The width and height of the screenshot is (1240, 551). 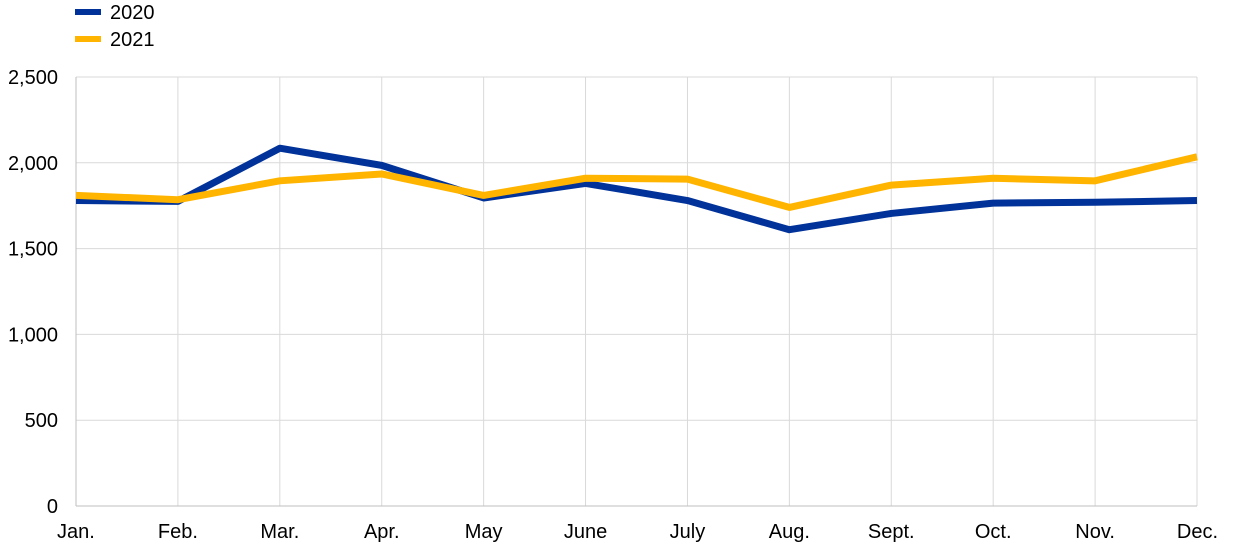 I want to click on x-tick-label: Feb., so click(x=178, y=532).